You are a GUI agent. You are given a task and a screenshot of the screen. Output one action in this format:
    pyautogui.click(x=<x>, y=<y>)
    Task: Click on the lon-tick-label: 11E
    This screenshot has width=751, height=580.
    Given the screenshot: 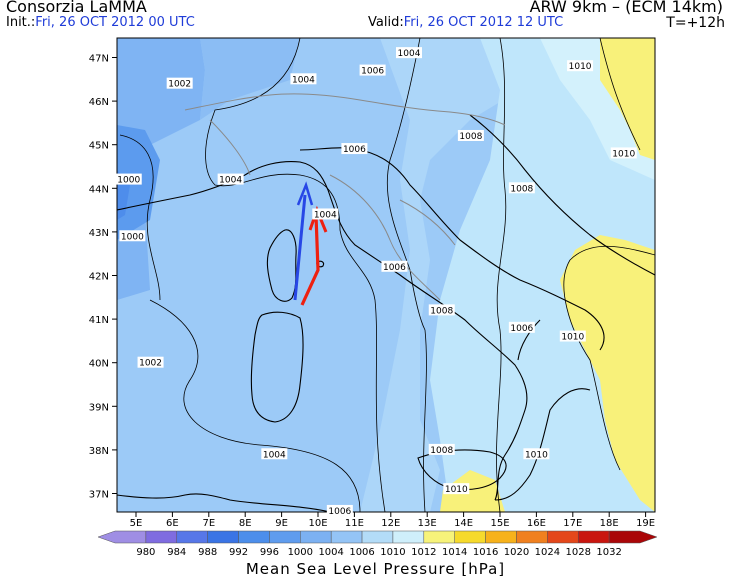 What is the action you would take?
    pyautogui.click(x=354, y=523)
    